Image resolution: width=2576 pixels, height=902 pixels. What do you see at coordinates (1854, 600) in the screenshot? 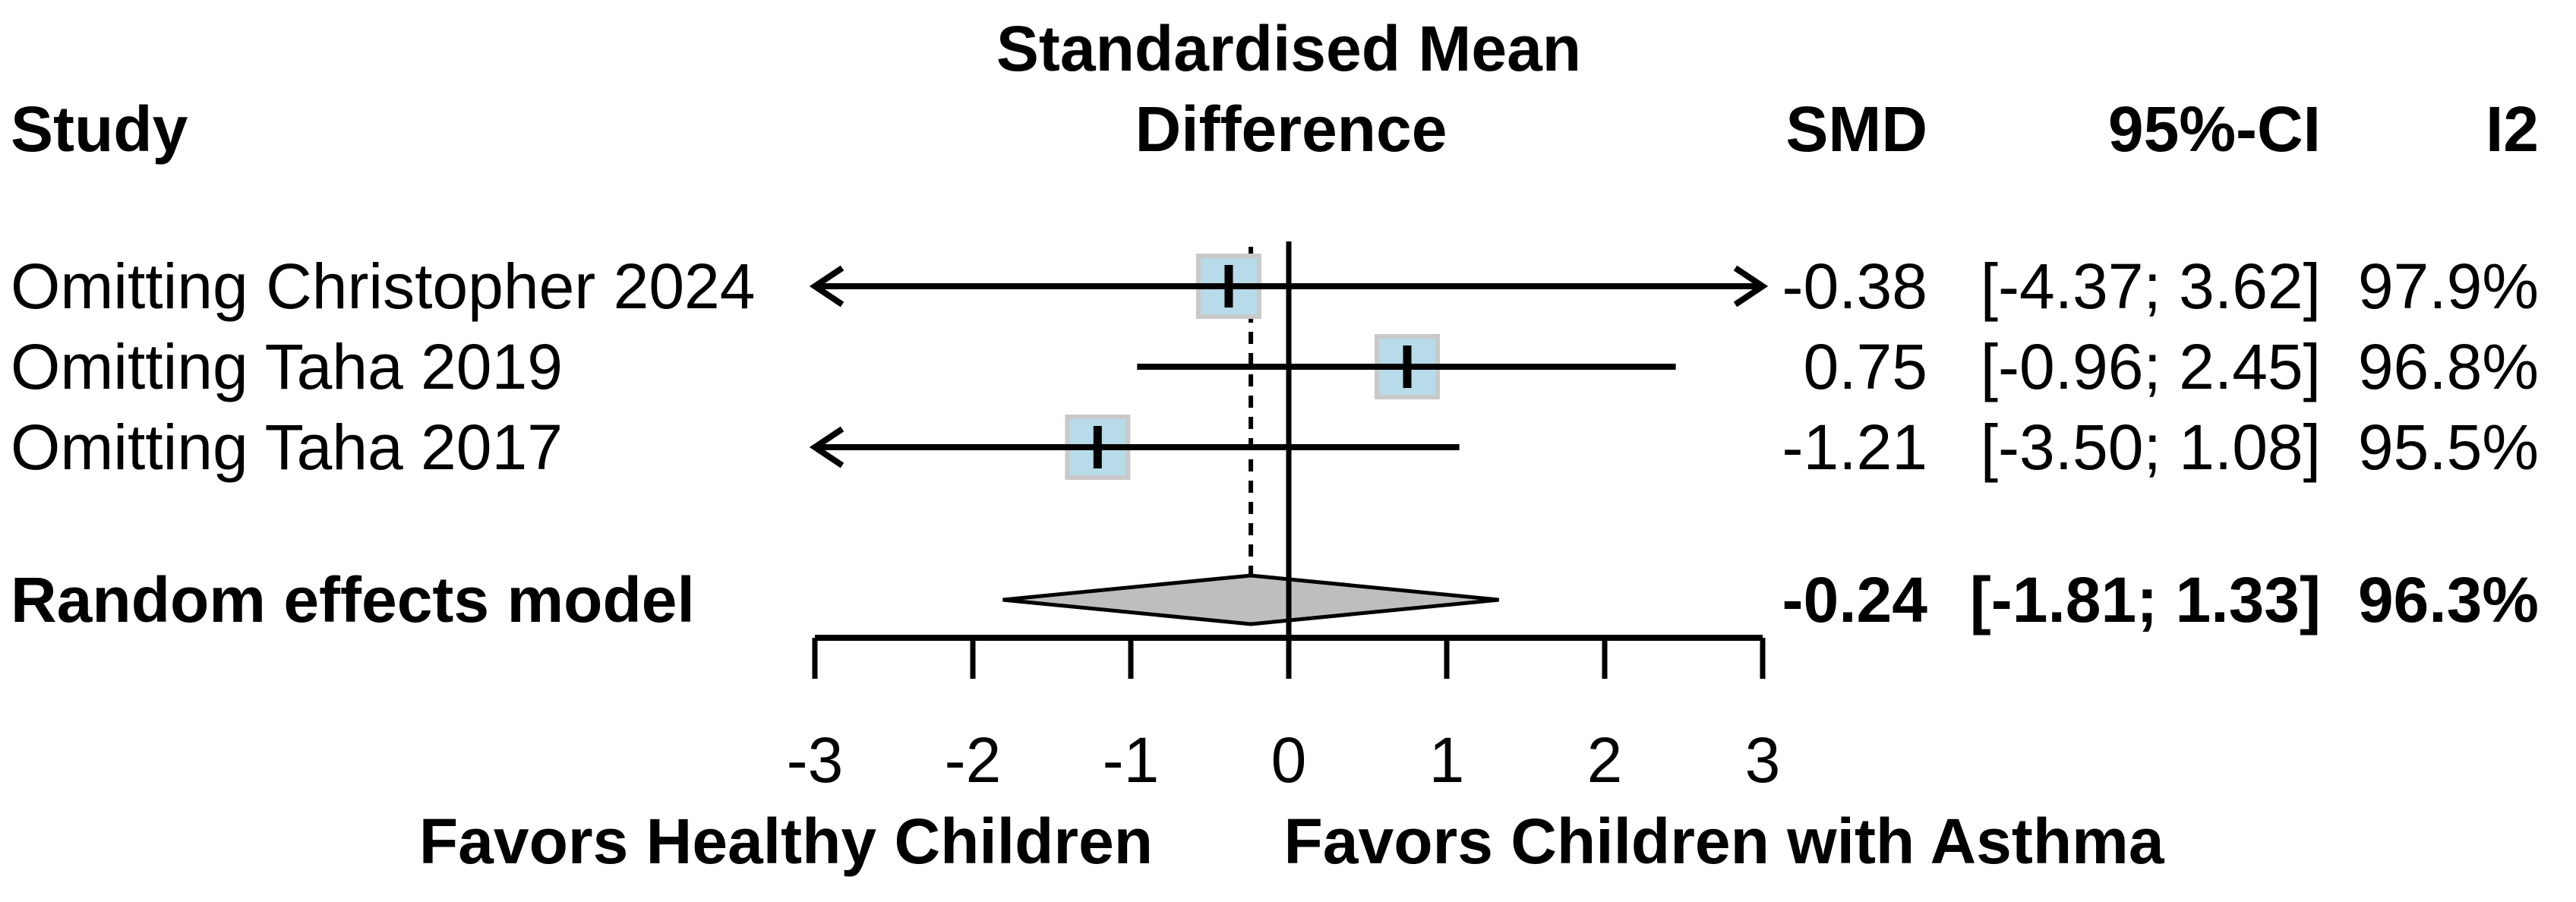
I see `pooled-smd-value: -0.24` at bounding box center [1854, 600].